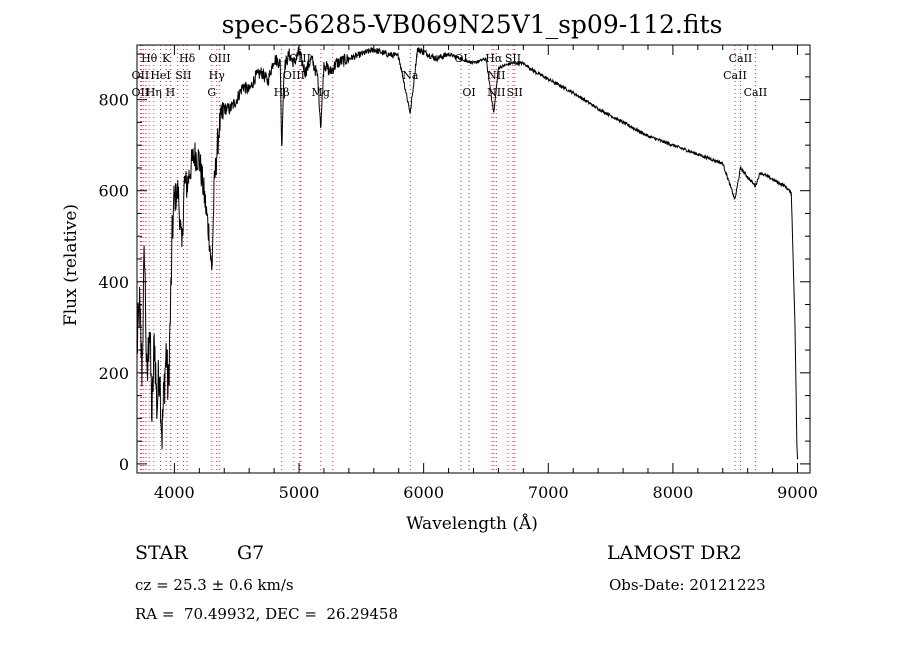  I want to click on chart-title: spec-56285-VB069N25V1_sp09-112.fits, so click(472, 24).